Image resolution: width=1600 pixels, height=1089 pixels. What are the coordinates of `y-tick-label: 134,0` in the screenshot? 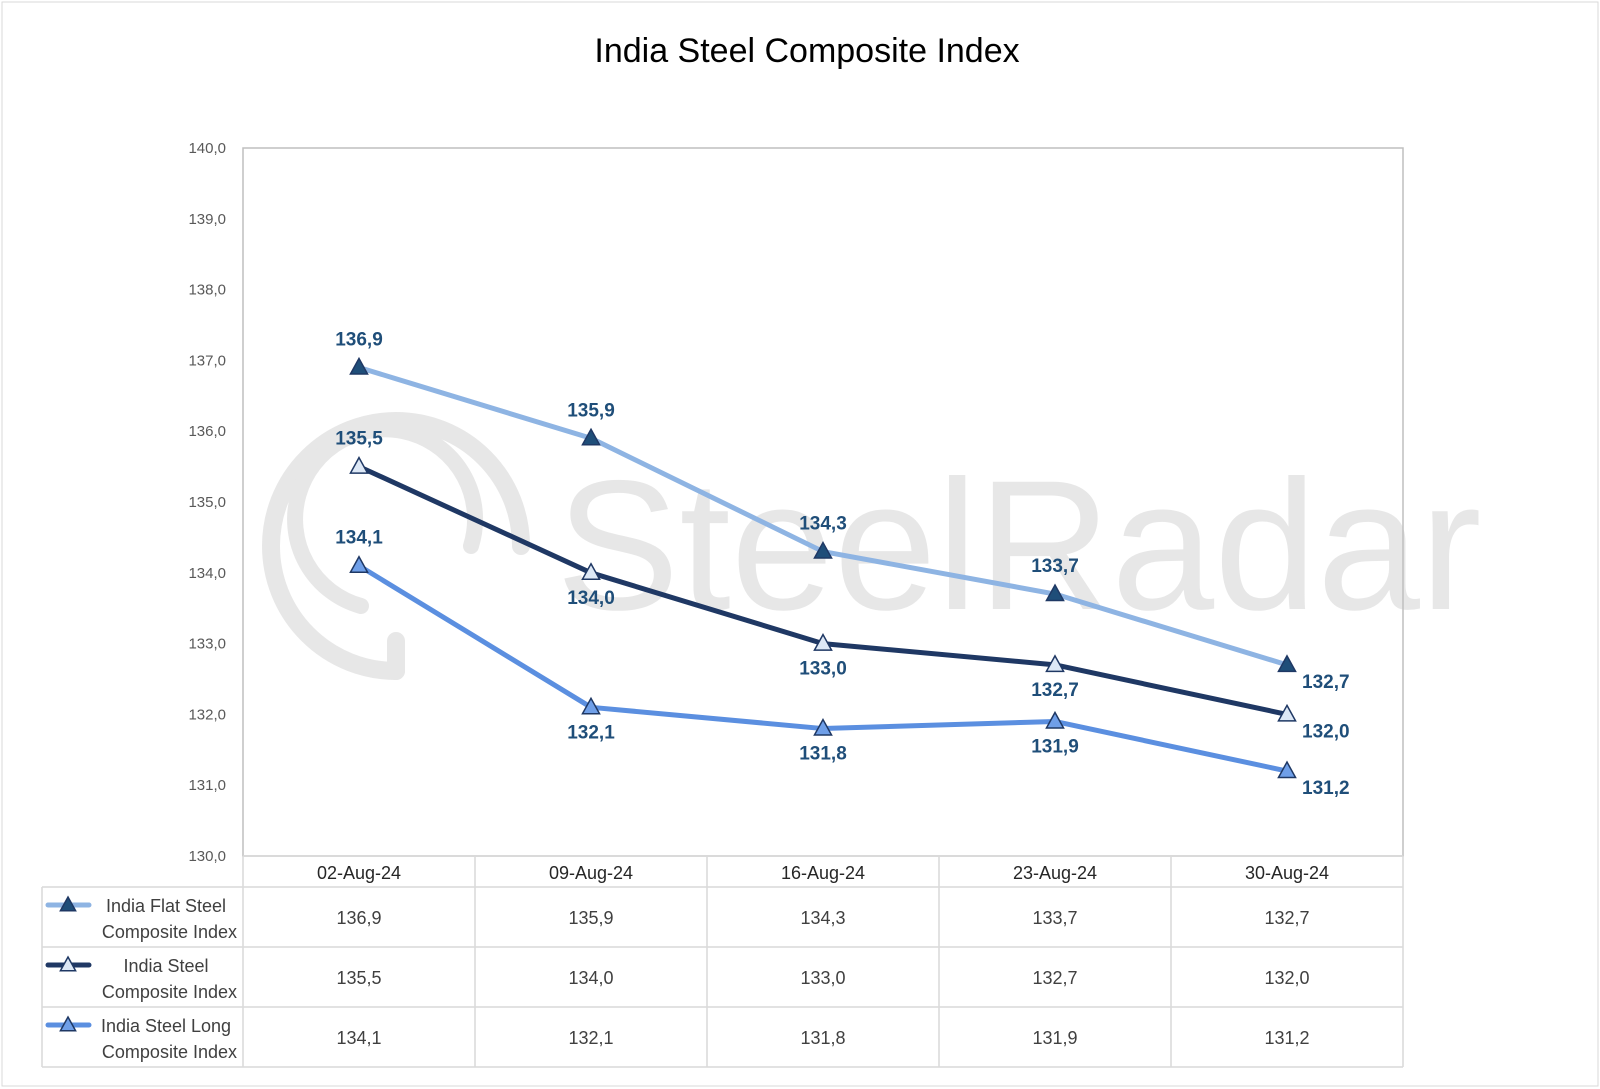 It's located at (207, 573).